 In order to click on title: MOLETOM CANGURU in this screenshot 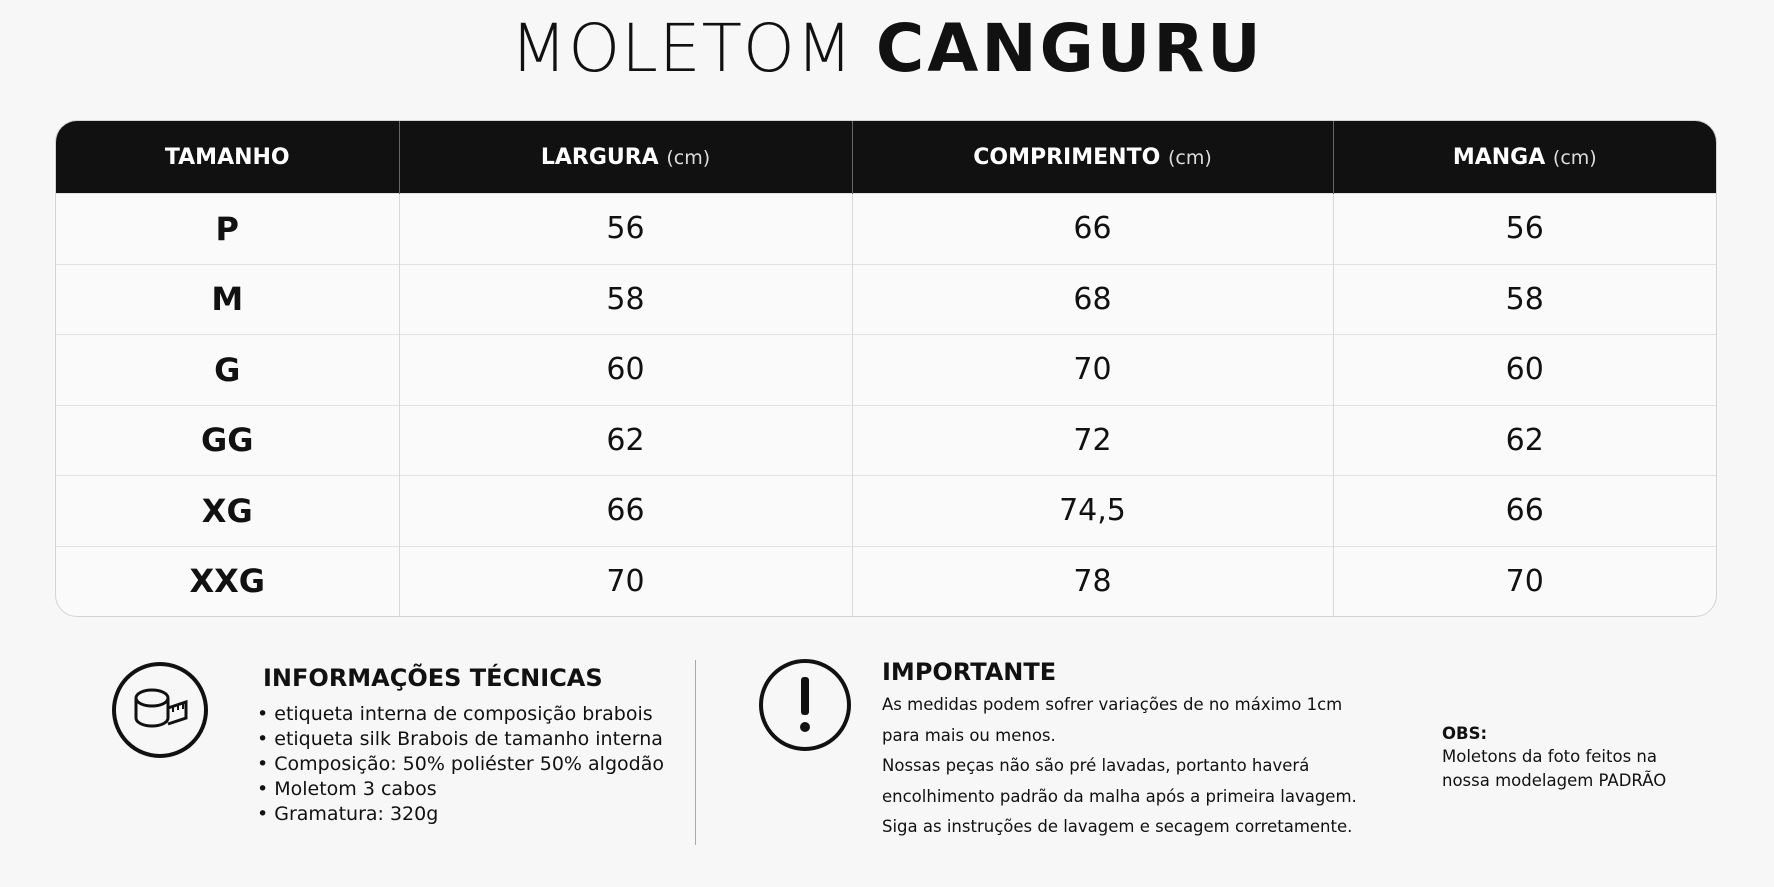, I will do `click(887, 48)`.